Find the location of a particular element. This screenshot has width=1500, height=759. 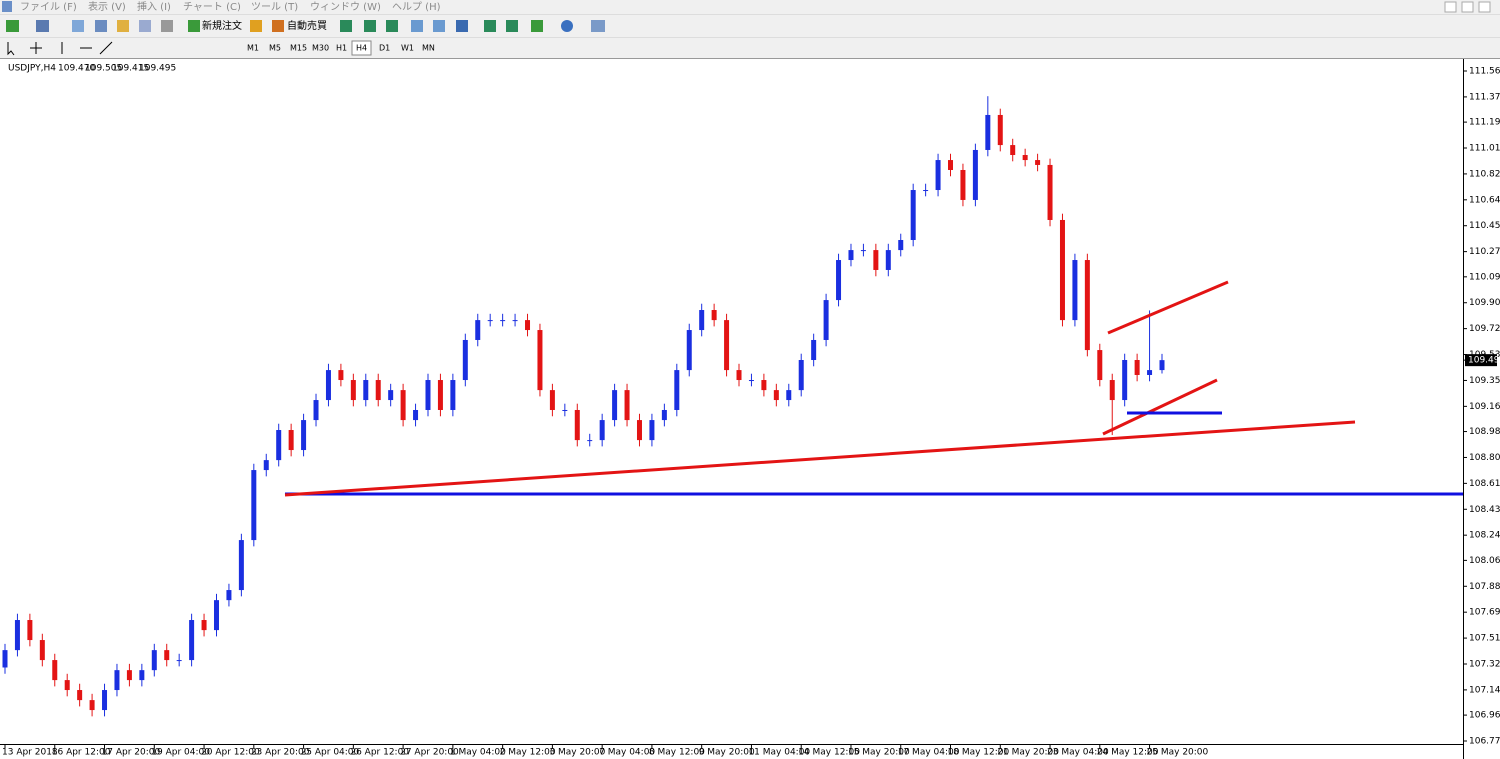

toolbar-button: 新規注文 is located at coordinates (222, 25).